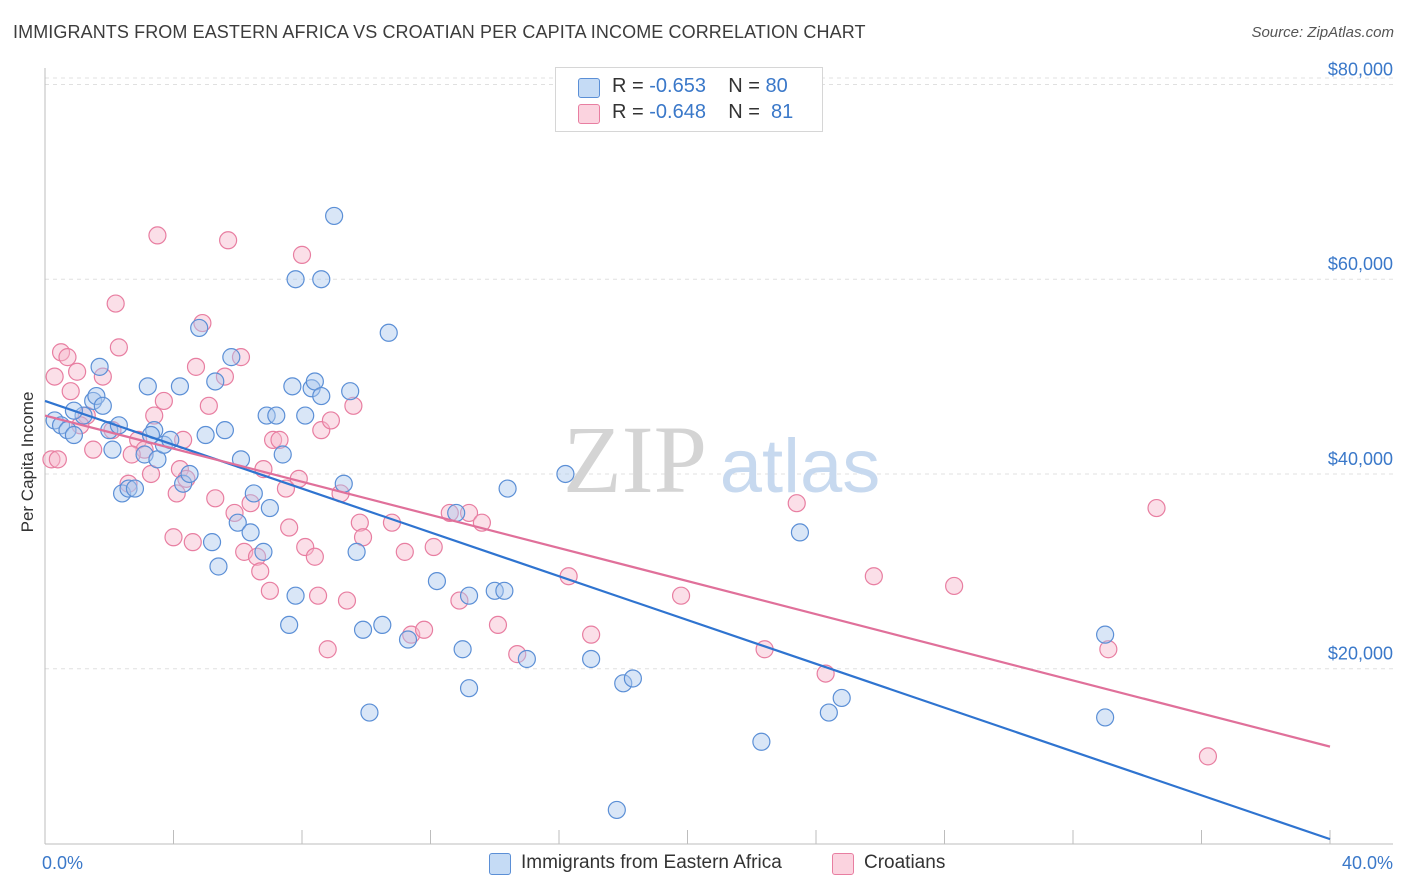  What do you see at coordinates (1360, 459) in the screenshot?
I see `y-tick-label-1: $40,000` at bounding box center [1360, 459].